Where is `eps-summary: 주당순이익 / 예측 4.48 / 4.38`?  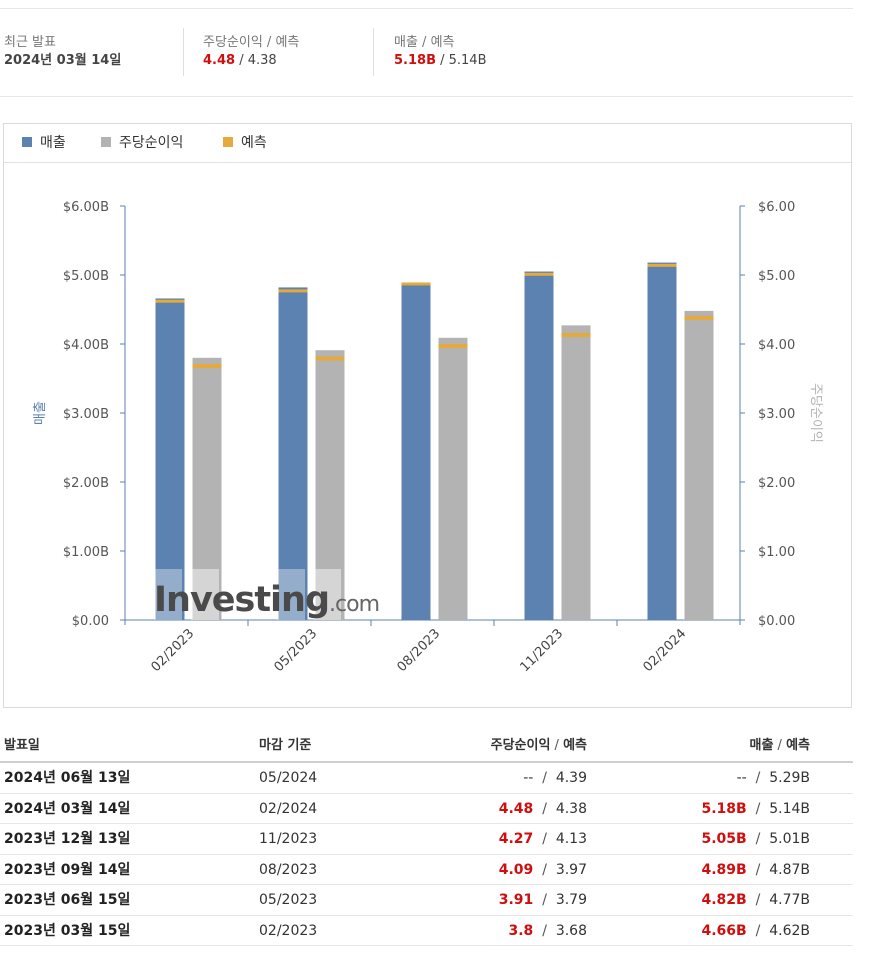 eps-summary: 주당순이익 / 예측 4.48 / 4.38 is located at coordinates (251, 52).